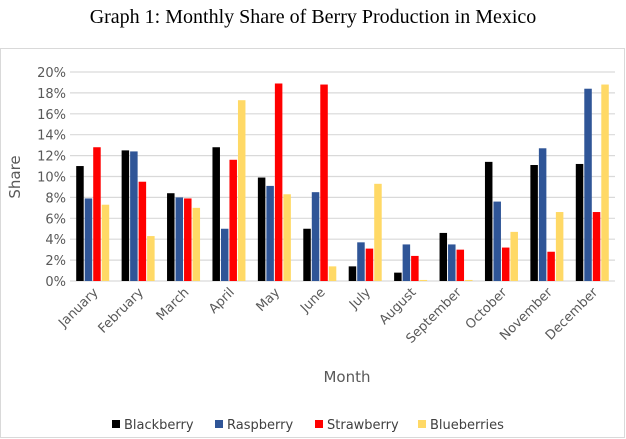 This screenshot has height=439, width=626. Describe the element at coordinates (308, 425) in the screenshot. I see `legend: Blackberry Raspberry Strawberry Blueberries` at that location.